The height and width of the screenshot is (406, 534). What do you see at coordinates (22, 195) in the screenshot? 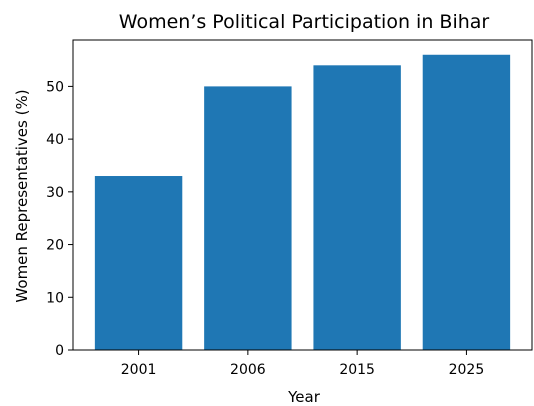
I see `y-axis-label: Women Representatives (%)` at bounding box center [22, 195].